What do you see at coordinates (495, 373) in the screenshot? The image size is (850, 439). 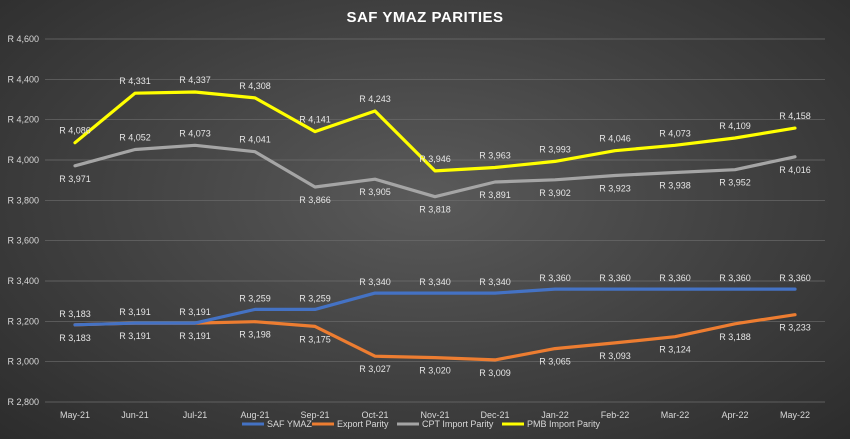 I see `data-label: R 3,009` at bounding box center [495, 373].